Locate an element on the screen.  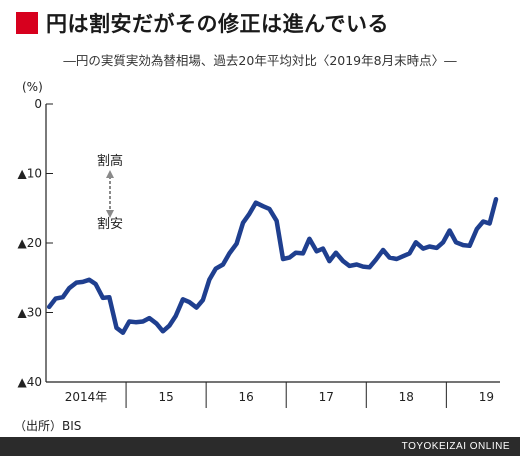
chart-title: 円は割安だがその修正は進んでいる is located at coordinates (217, 24).